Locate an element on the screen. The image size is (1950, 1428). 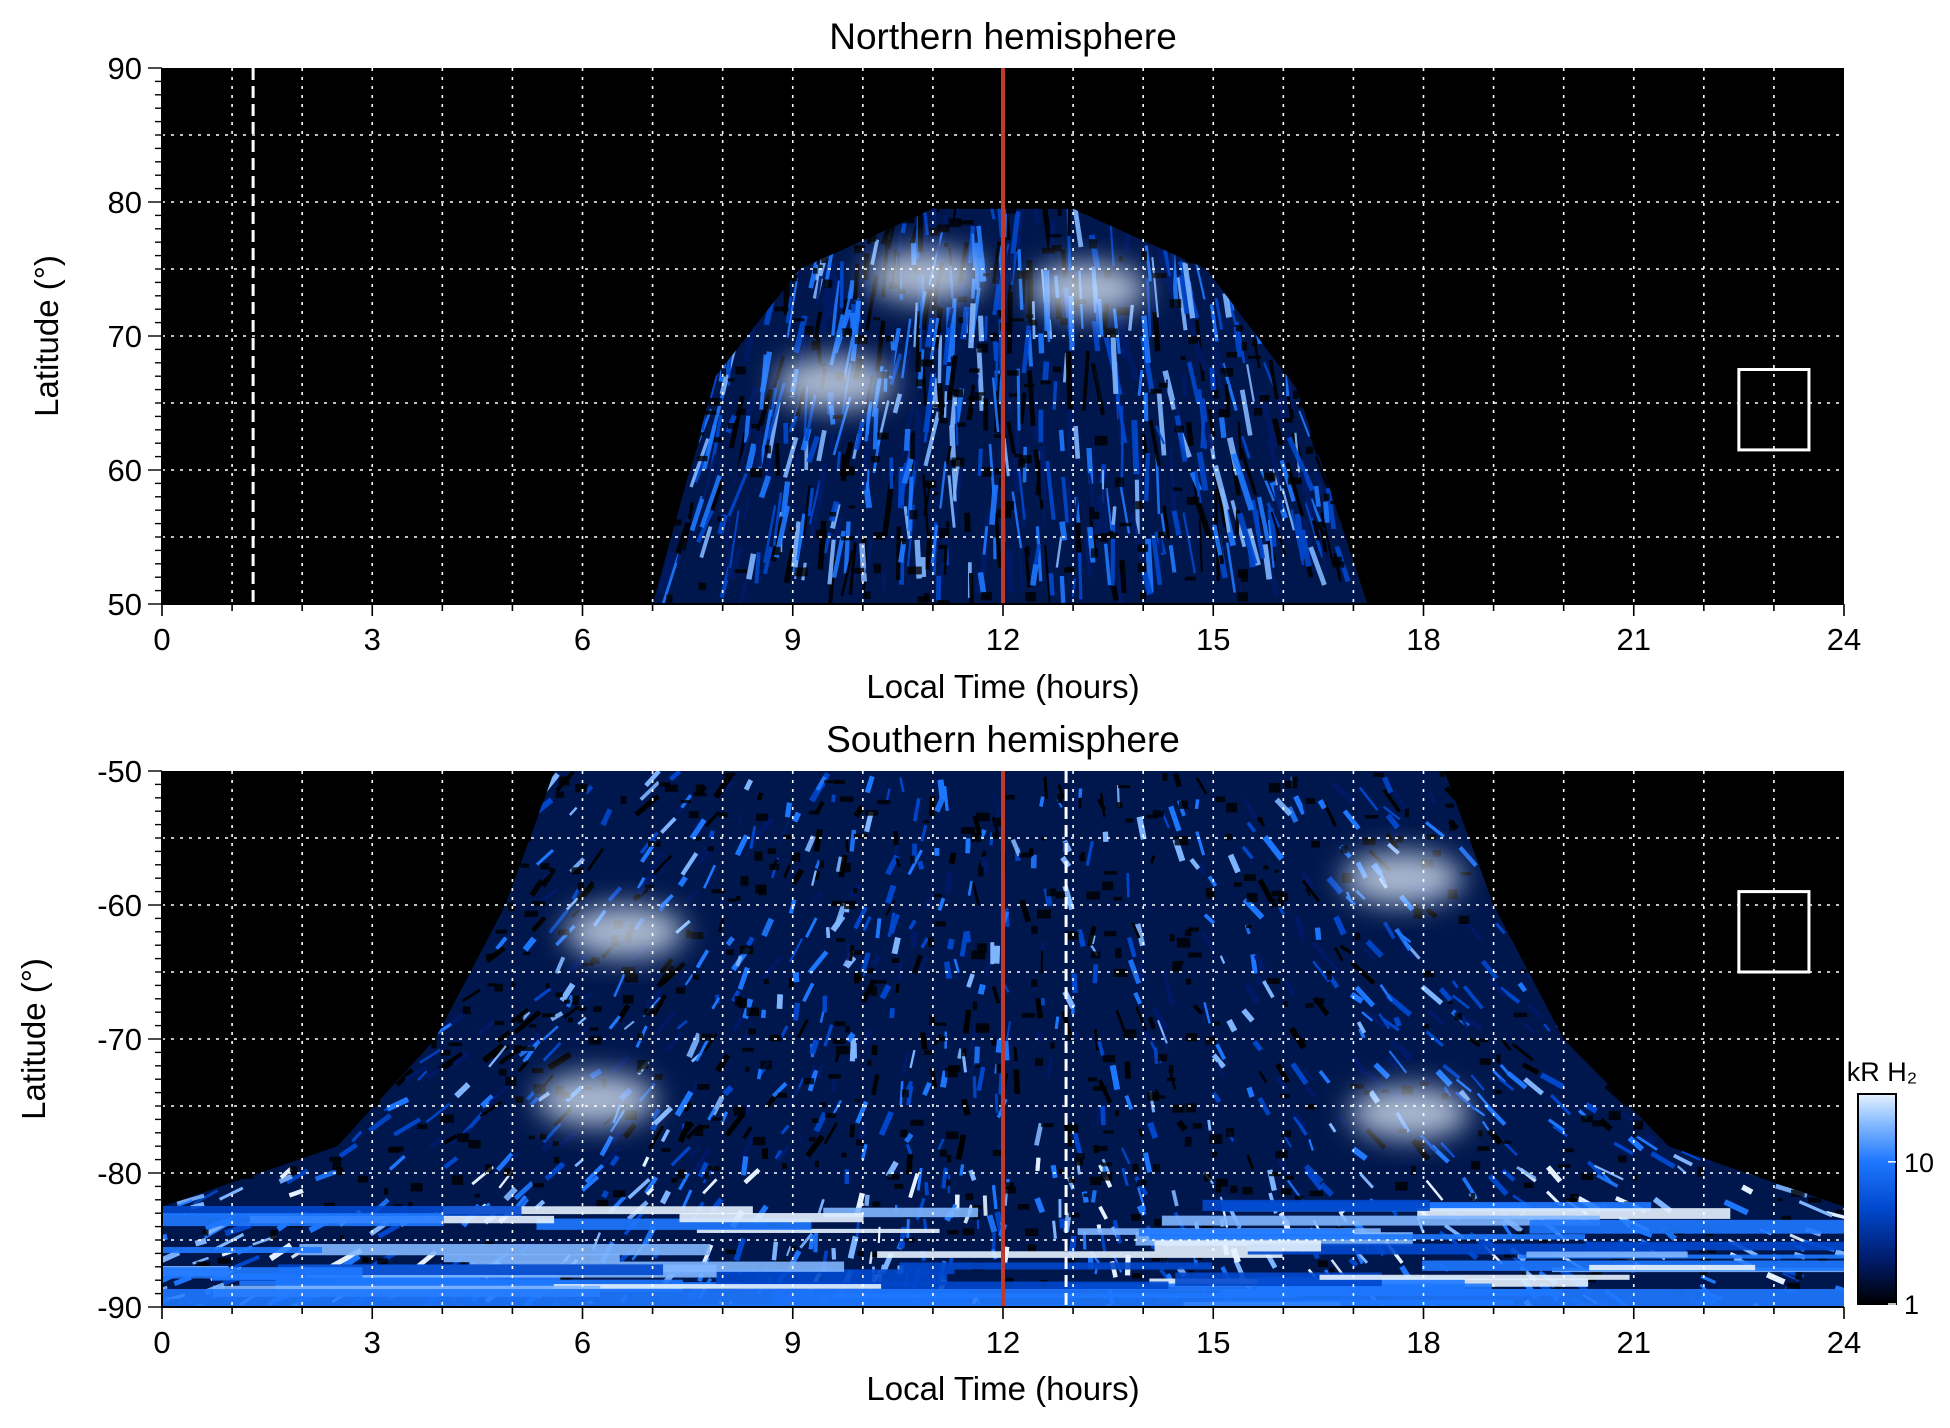
panel-title: Northern hemisphere is located at coordinates (1003, 36).